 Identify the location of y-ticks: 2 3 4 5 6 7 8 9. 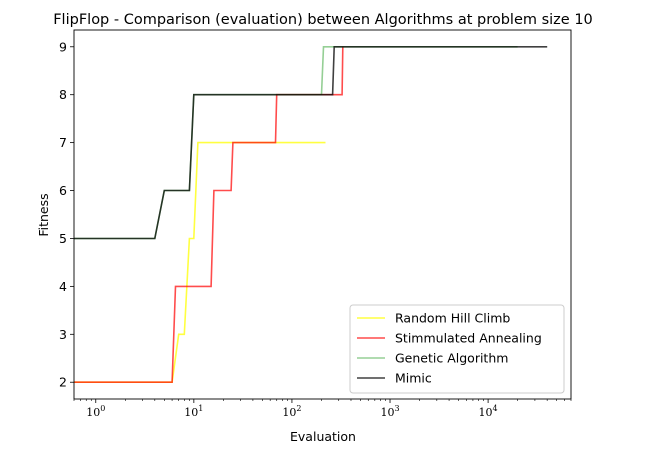
(66, 214).